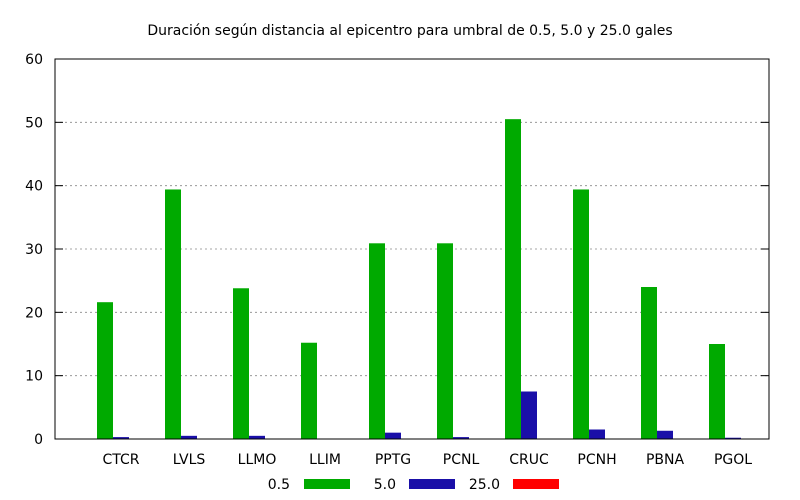  Describe the element at coordinates (581, 314) in the screenshot. I see `bar-0_5-pcnh` at that location.